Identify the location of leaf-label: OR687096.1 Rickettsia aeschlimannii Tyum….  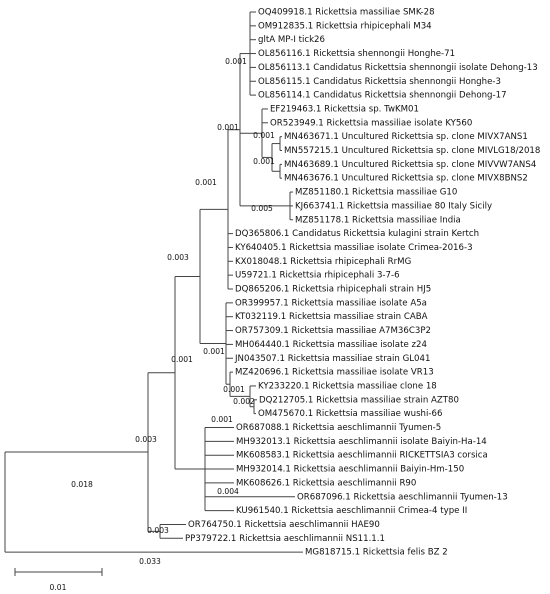
(402, 497).